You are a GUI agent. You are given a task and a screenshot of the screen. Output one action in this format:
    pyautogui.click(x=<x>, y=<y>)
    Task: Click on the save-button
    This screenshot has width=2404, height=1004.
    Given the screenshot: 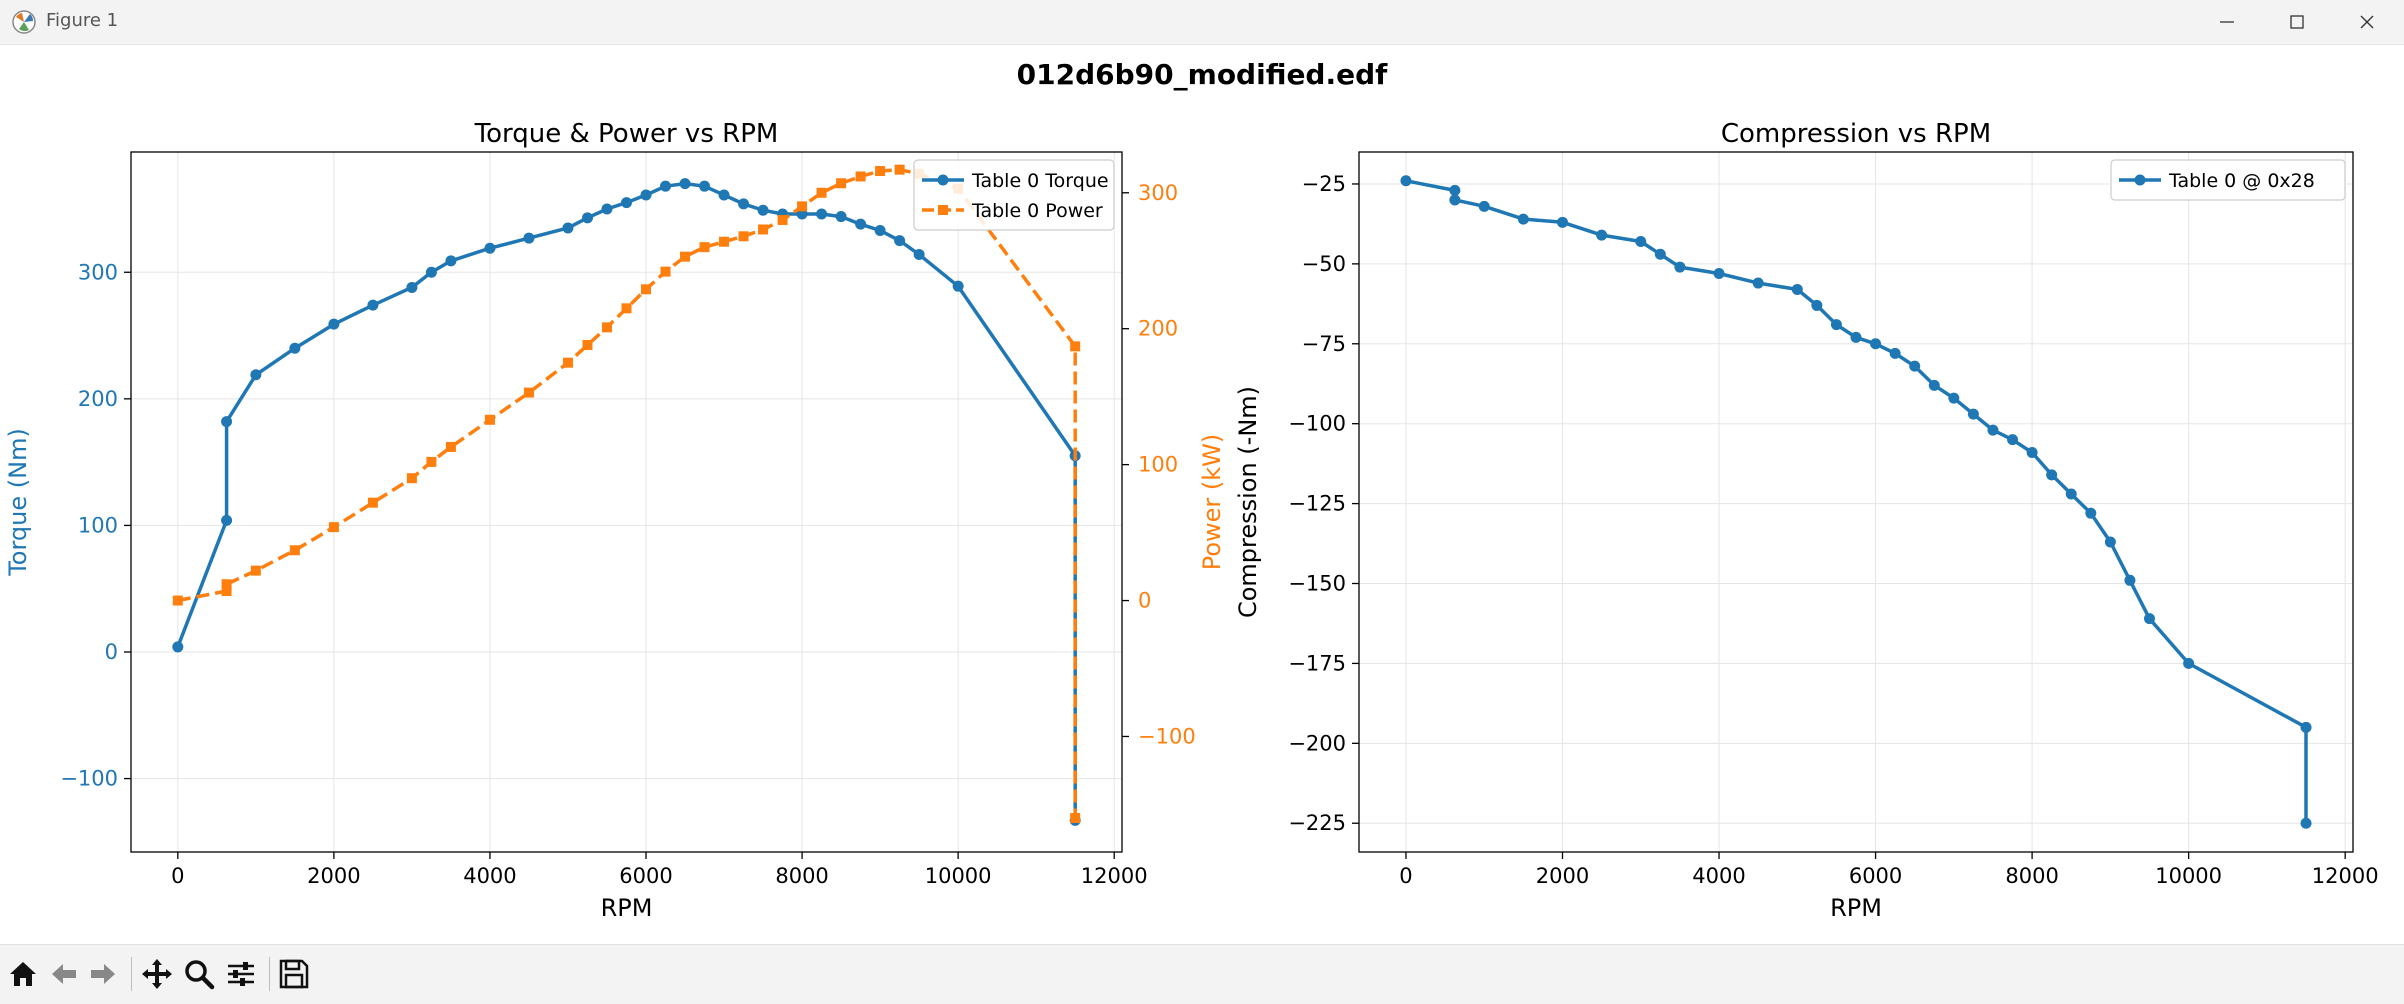 What is the action you would take?
    pyautogui.click(x=294, y=974)
    